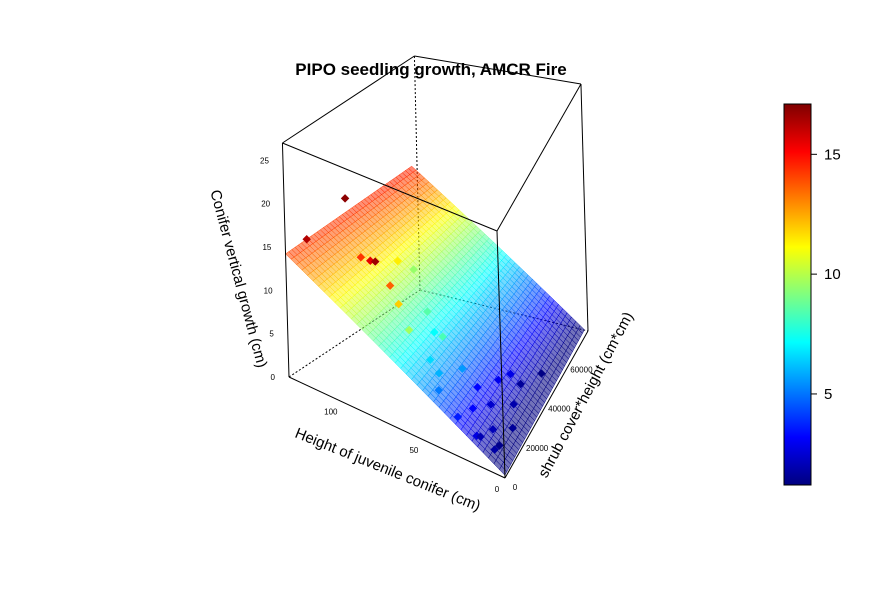  I want to click on colorbar-tick-label: 10, so click(832, 274).